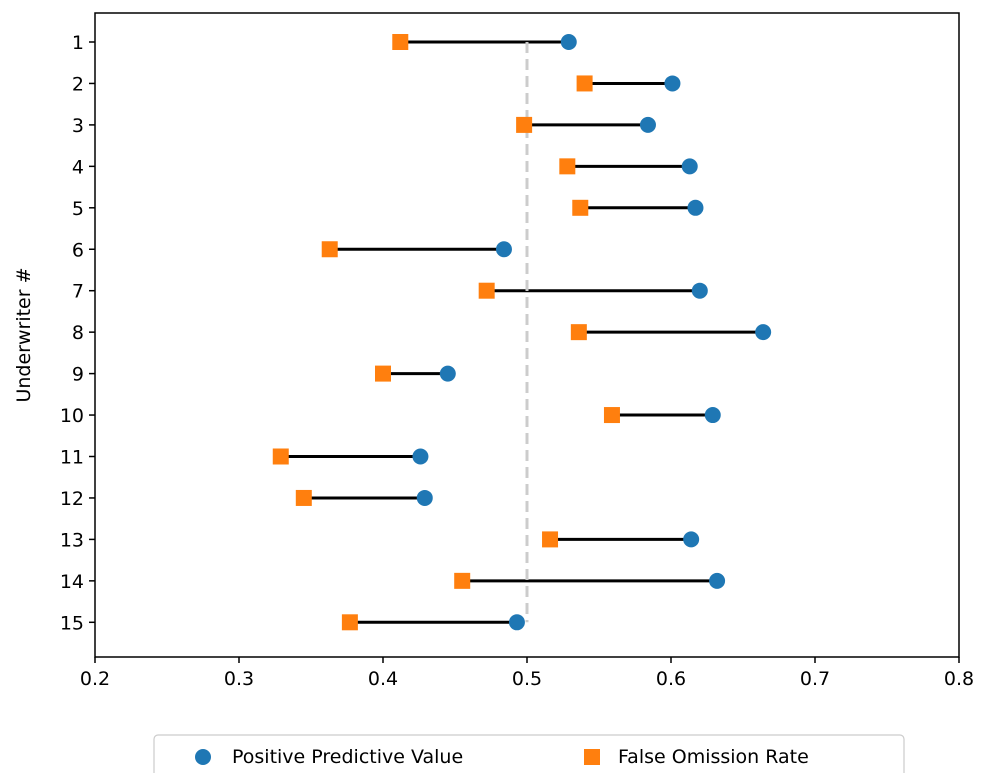 The image size is (981, 777). I want to click on x-tick-label-0.8: 0.8, so click(959, 679).